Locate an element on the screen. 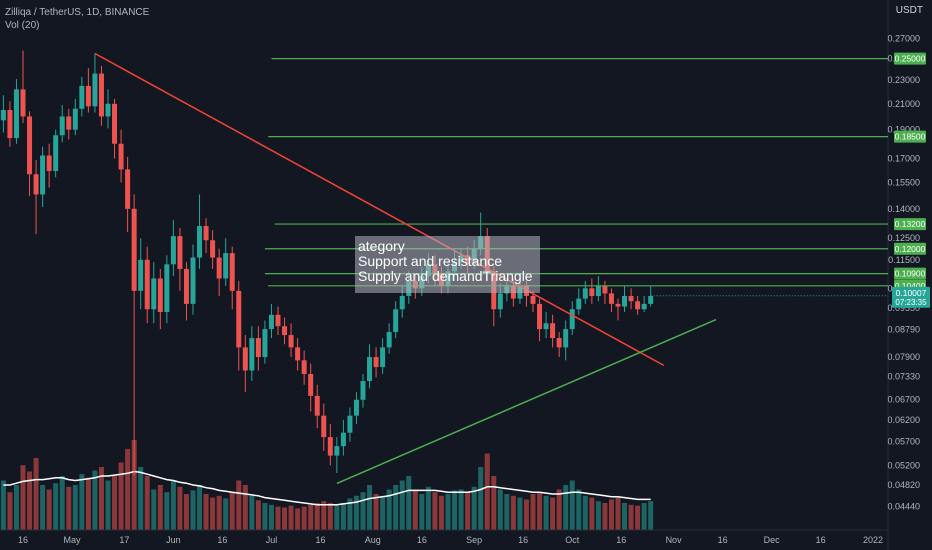  price-tick-label: 0.12500 is located at coordinates (903, 238).